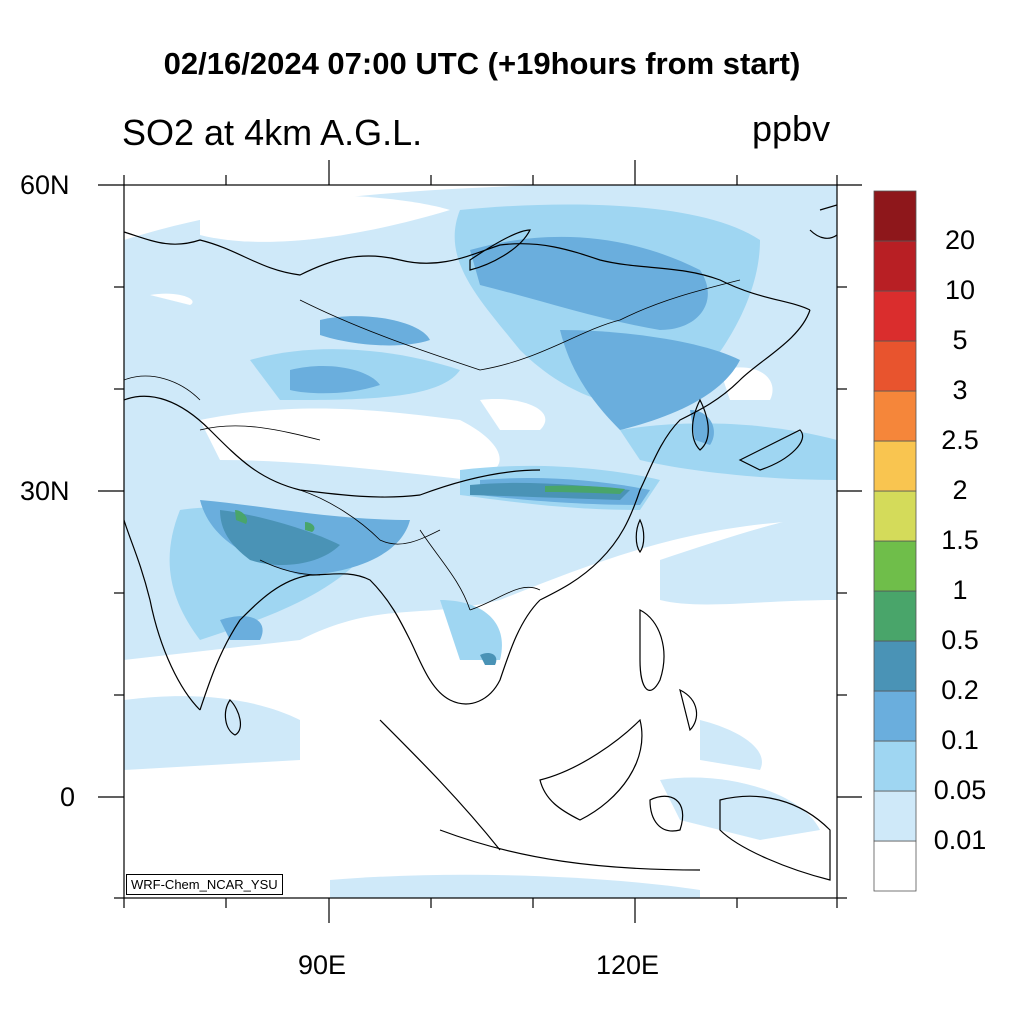 Image resolution: width=1024 pixels, height=1024 pixels. What do you see at coordinates (45, 491) in the screenshot?
I see `lat-label-30n: 30N` at bounding box center [45, 491].